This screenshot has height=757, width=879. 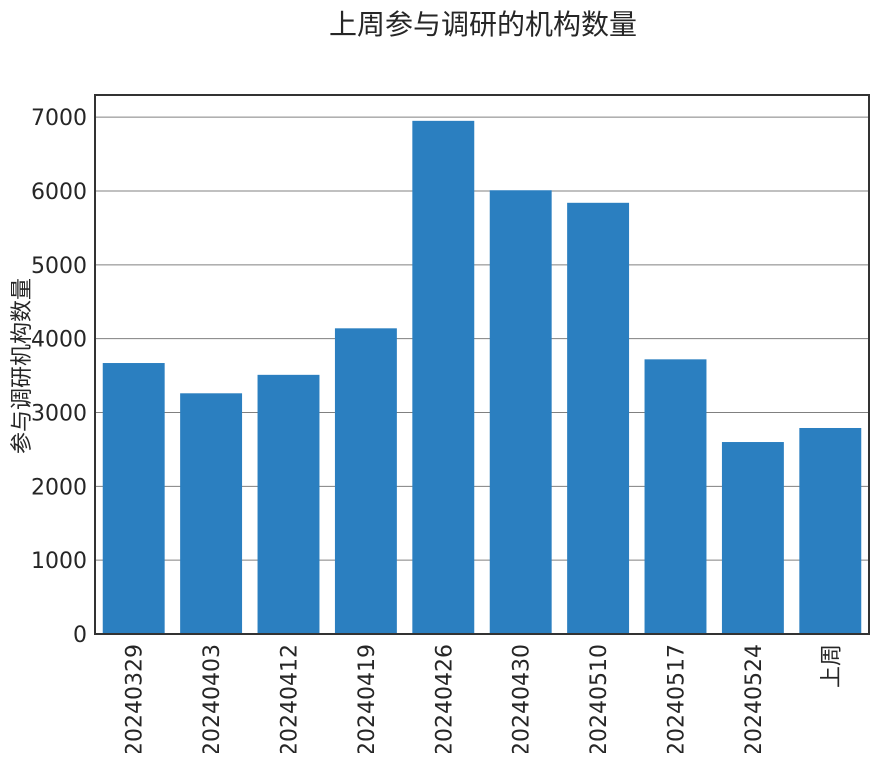 What do you see at coordinates (677, 698) in the screenshot?
I see `x-tick-label: 20240517` at bounding box center [677, 698].